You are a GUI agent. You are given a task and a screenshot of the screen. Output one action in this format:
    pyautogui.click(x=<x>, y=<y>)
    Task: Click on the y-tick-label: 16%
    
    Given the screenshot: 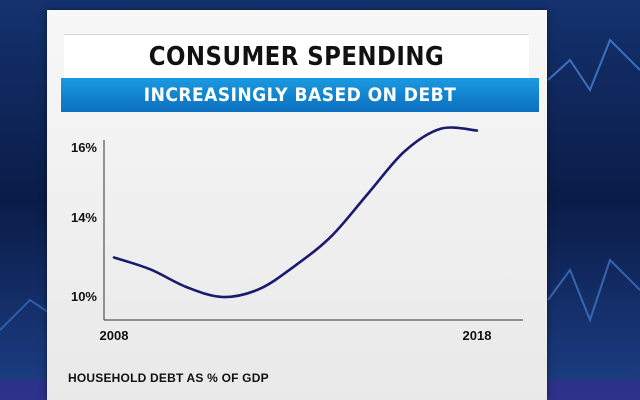 What is the action you would take?
    pyautogui.click(x=84, y=147)
    